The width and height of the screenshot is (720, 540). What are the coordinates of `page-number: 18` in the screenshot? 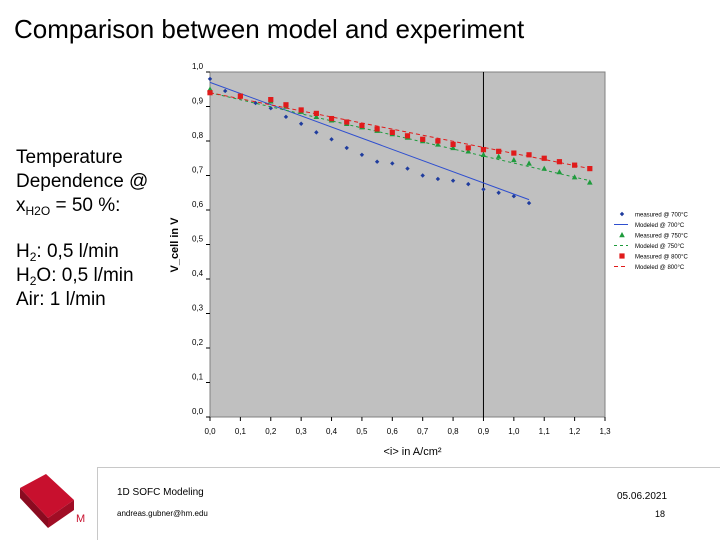 It's located at (660, 514).